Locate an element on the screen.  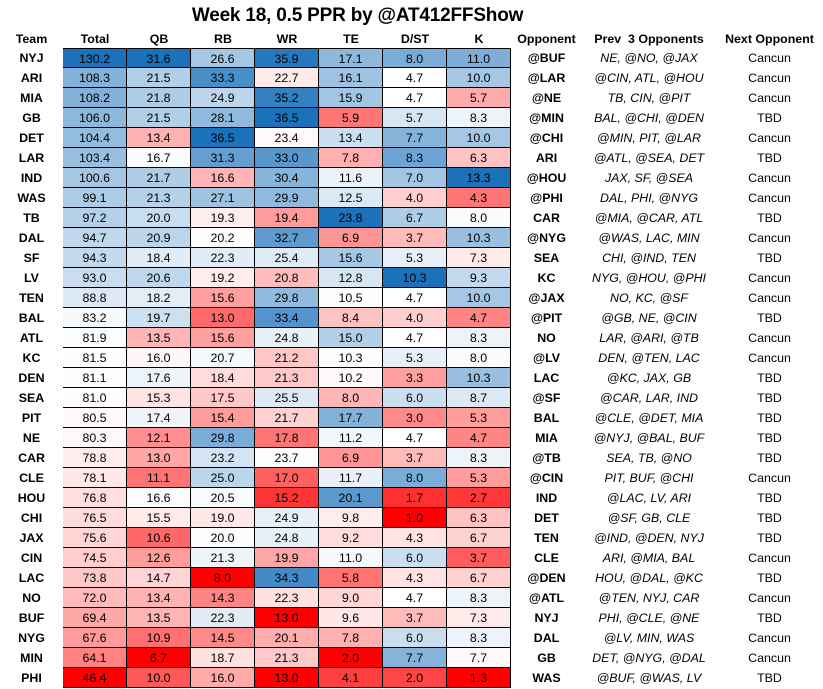
total-score-cell: 78.8 is located at coordinates (95, 458).